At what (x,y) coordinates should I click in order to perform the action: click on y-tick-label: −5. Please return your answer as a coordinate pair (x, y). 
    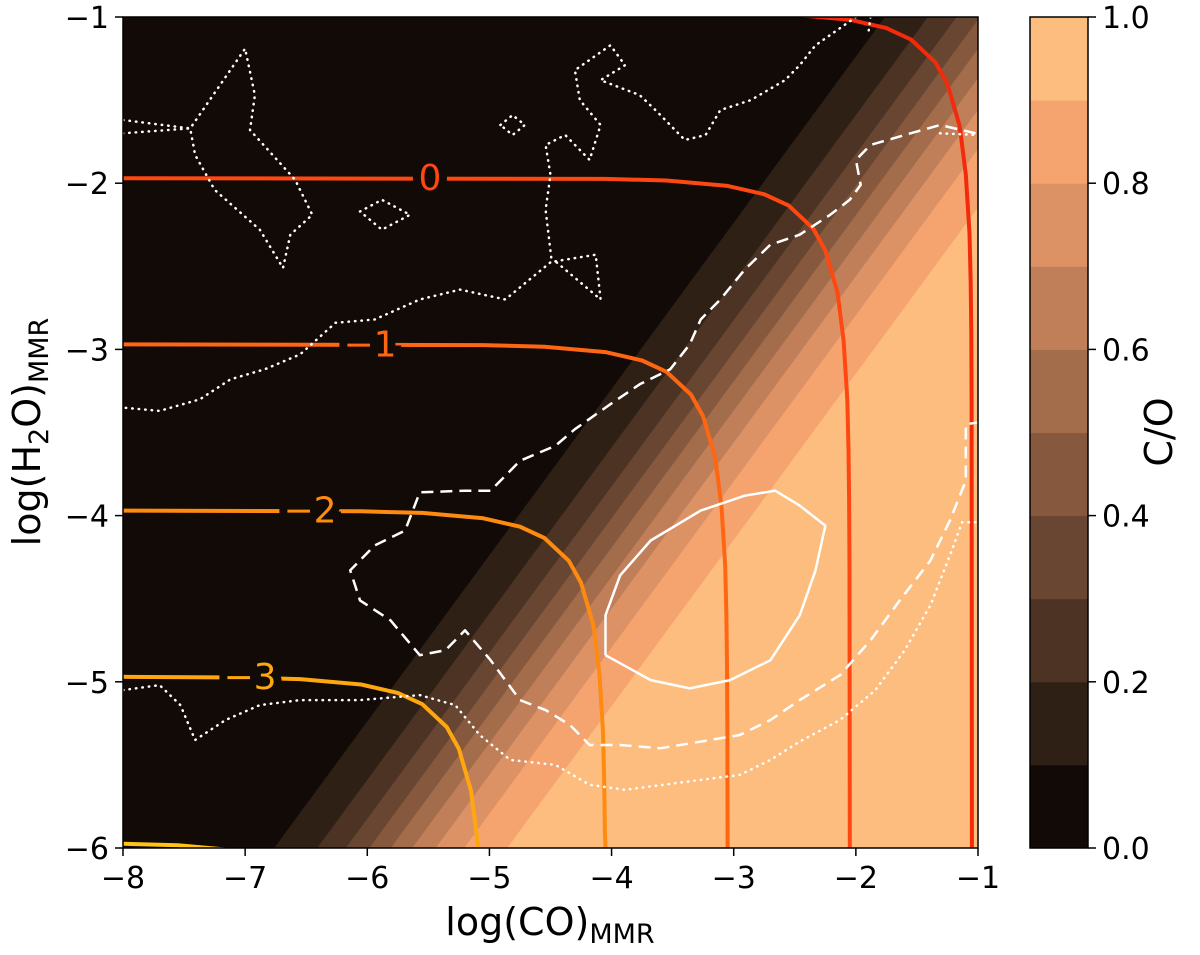
    Looking at the image, I should click on (87, 683).